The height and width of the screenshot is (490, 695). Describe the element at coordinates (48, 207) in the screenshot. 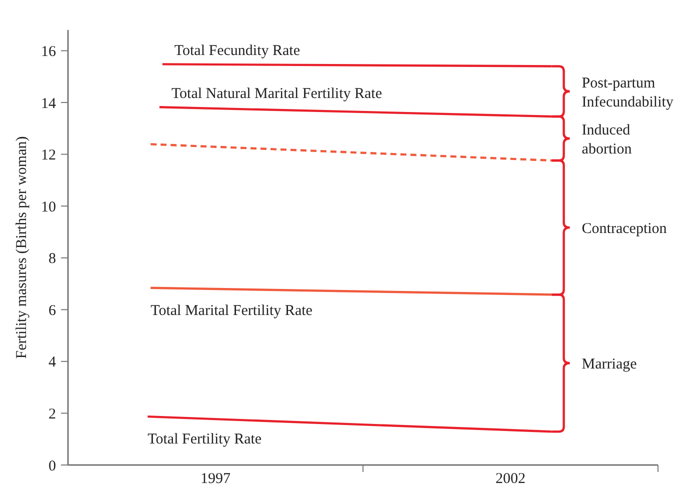

I see `y-tick-label: 10` at that location.